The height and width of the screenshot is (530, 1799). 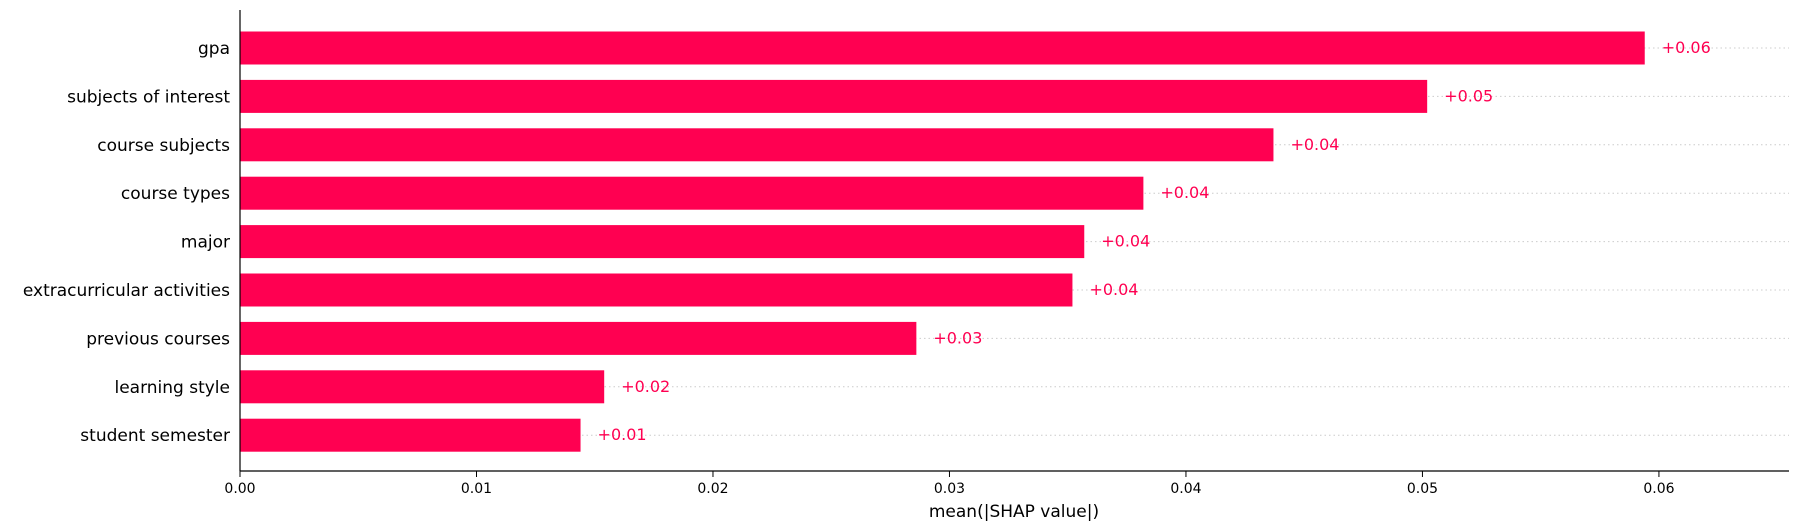 What do you see at coordinates (148, 97) in the screenshot?
I see `category-label: subjects of interest` at bounding box center [148, 97].